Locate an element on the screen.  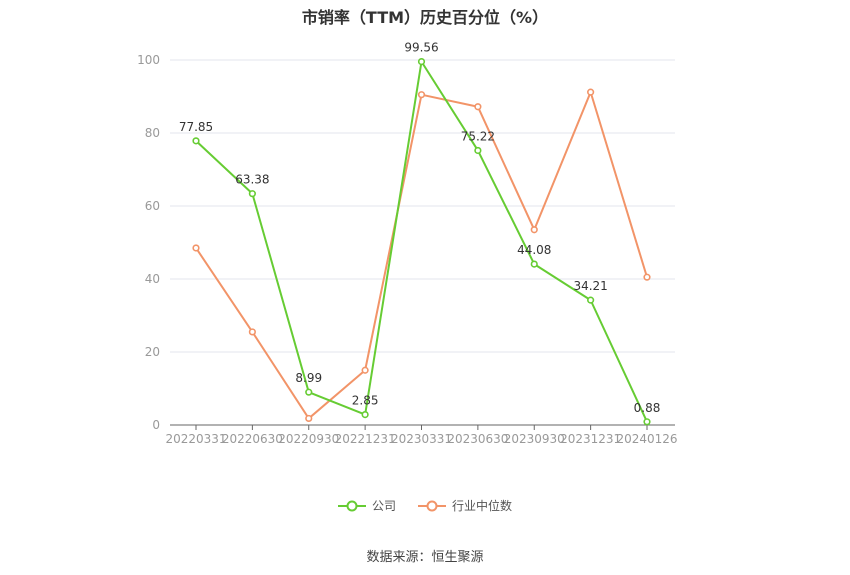
legend-label-industry: 行业中位数 is located at coordinates (482, 506).